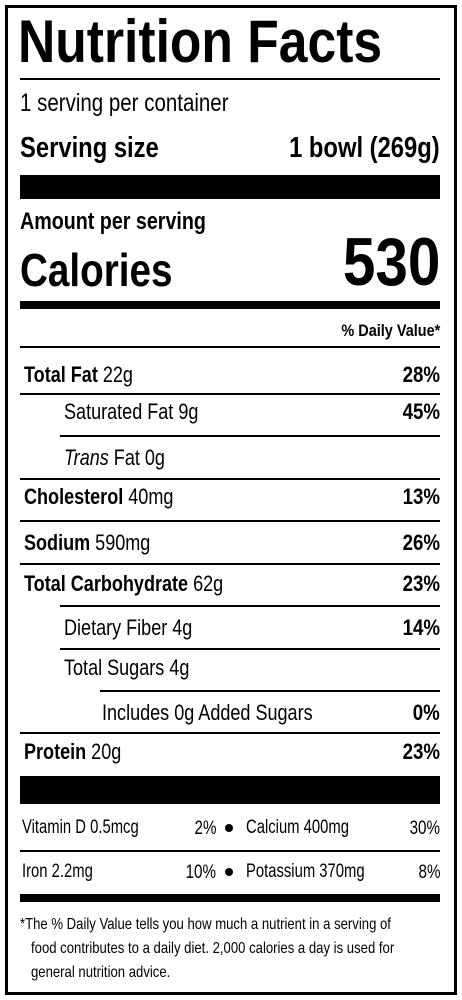  I want to click on nutrient-name: Saturated Fat, so click(119, 411).